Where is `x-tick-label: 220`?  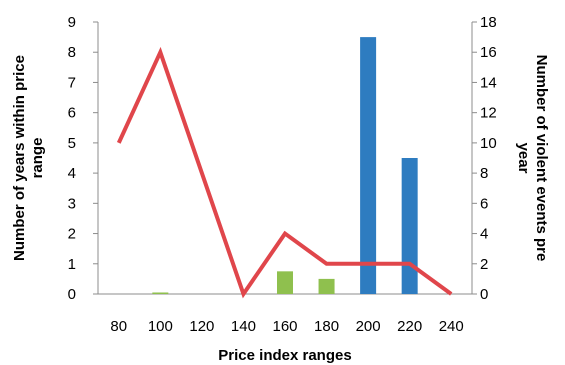
x-tick-label: 220 is located at coordinates (409, 326).